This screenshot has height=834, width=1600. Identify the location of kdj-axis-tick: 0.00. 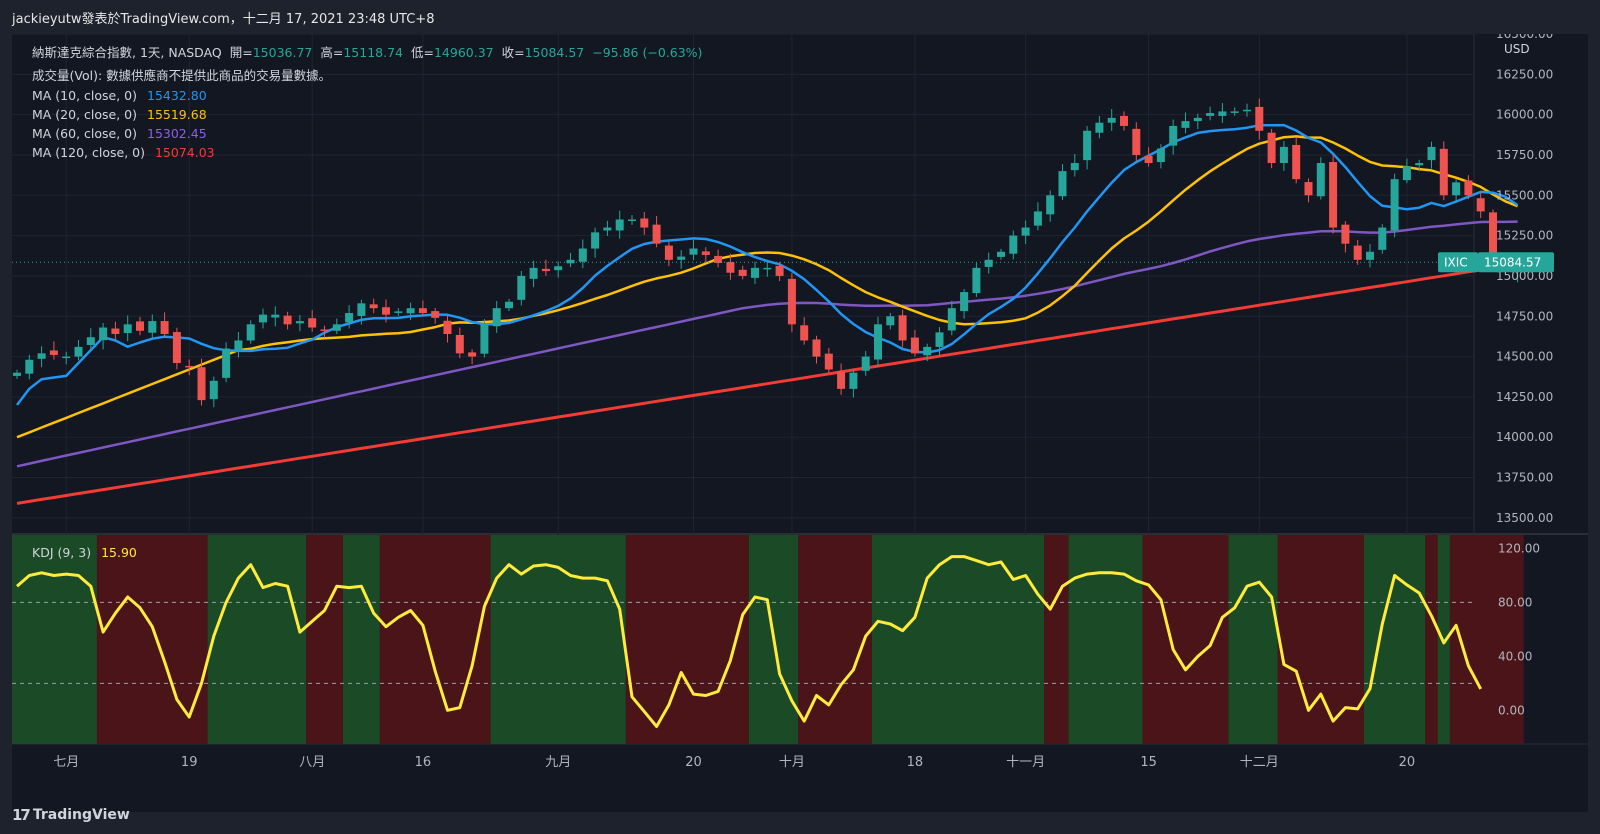
(1511, 710).